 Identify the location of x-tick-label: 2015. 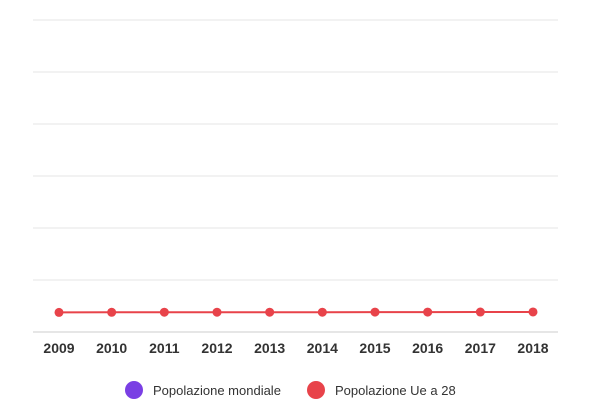
(374, 348).